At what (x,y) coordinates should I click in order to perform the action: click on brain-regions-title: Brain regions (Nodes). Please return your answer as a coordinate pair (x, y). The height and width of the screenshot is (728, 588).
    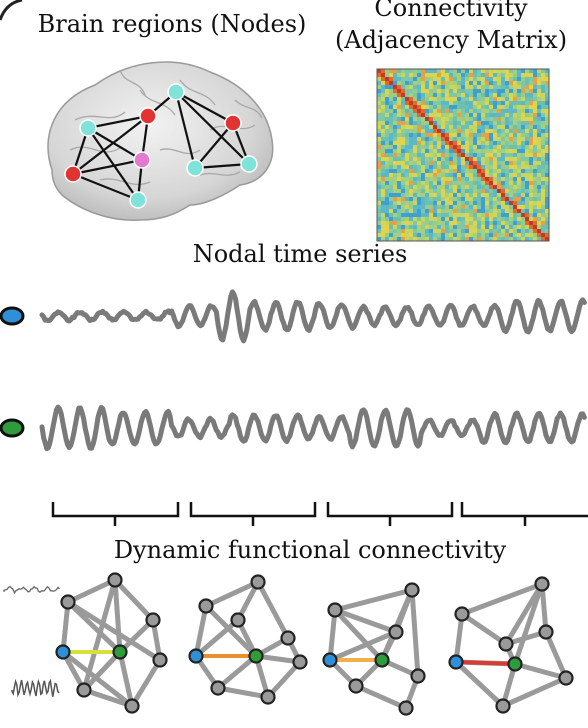
    Looking at the image, I should click on (172, 24).